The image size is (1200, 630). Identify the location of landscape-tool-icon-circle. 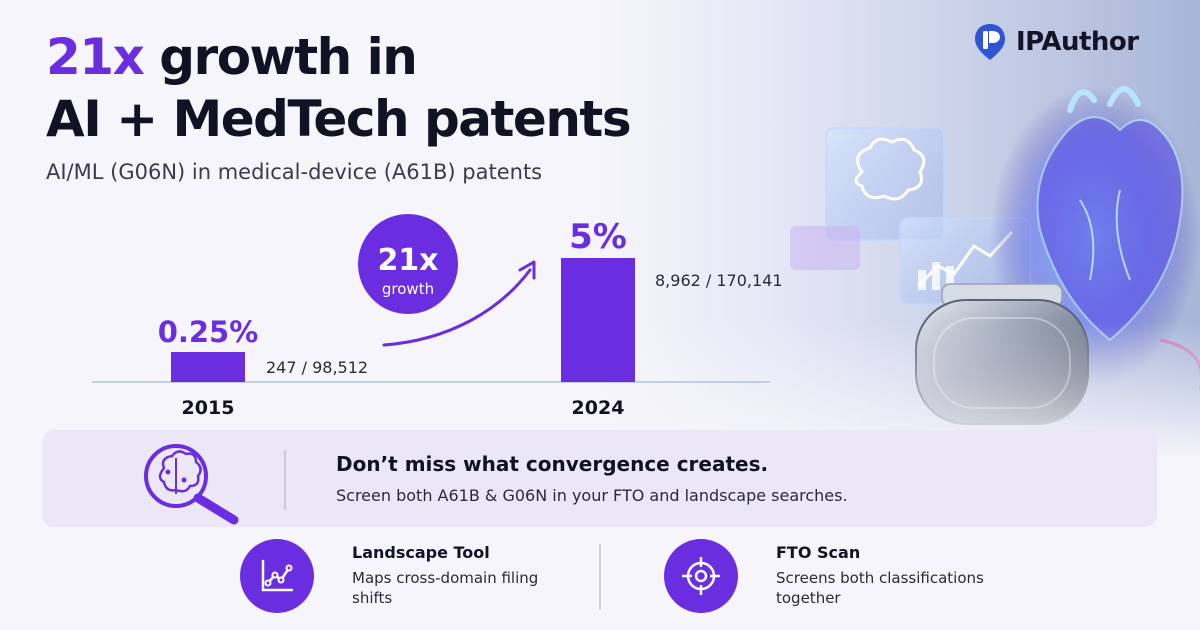
(277, 576).